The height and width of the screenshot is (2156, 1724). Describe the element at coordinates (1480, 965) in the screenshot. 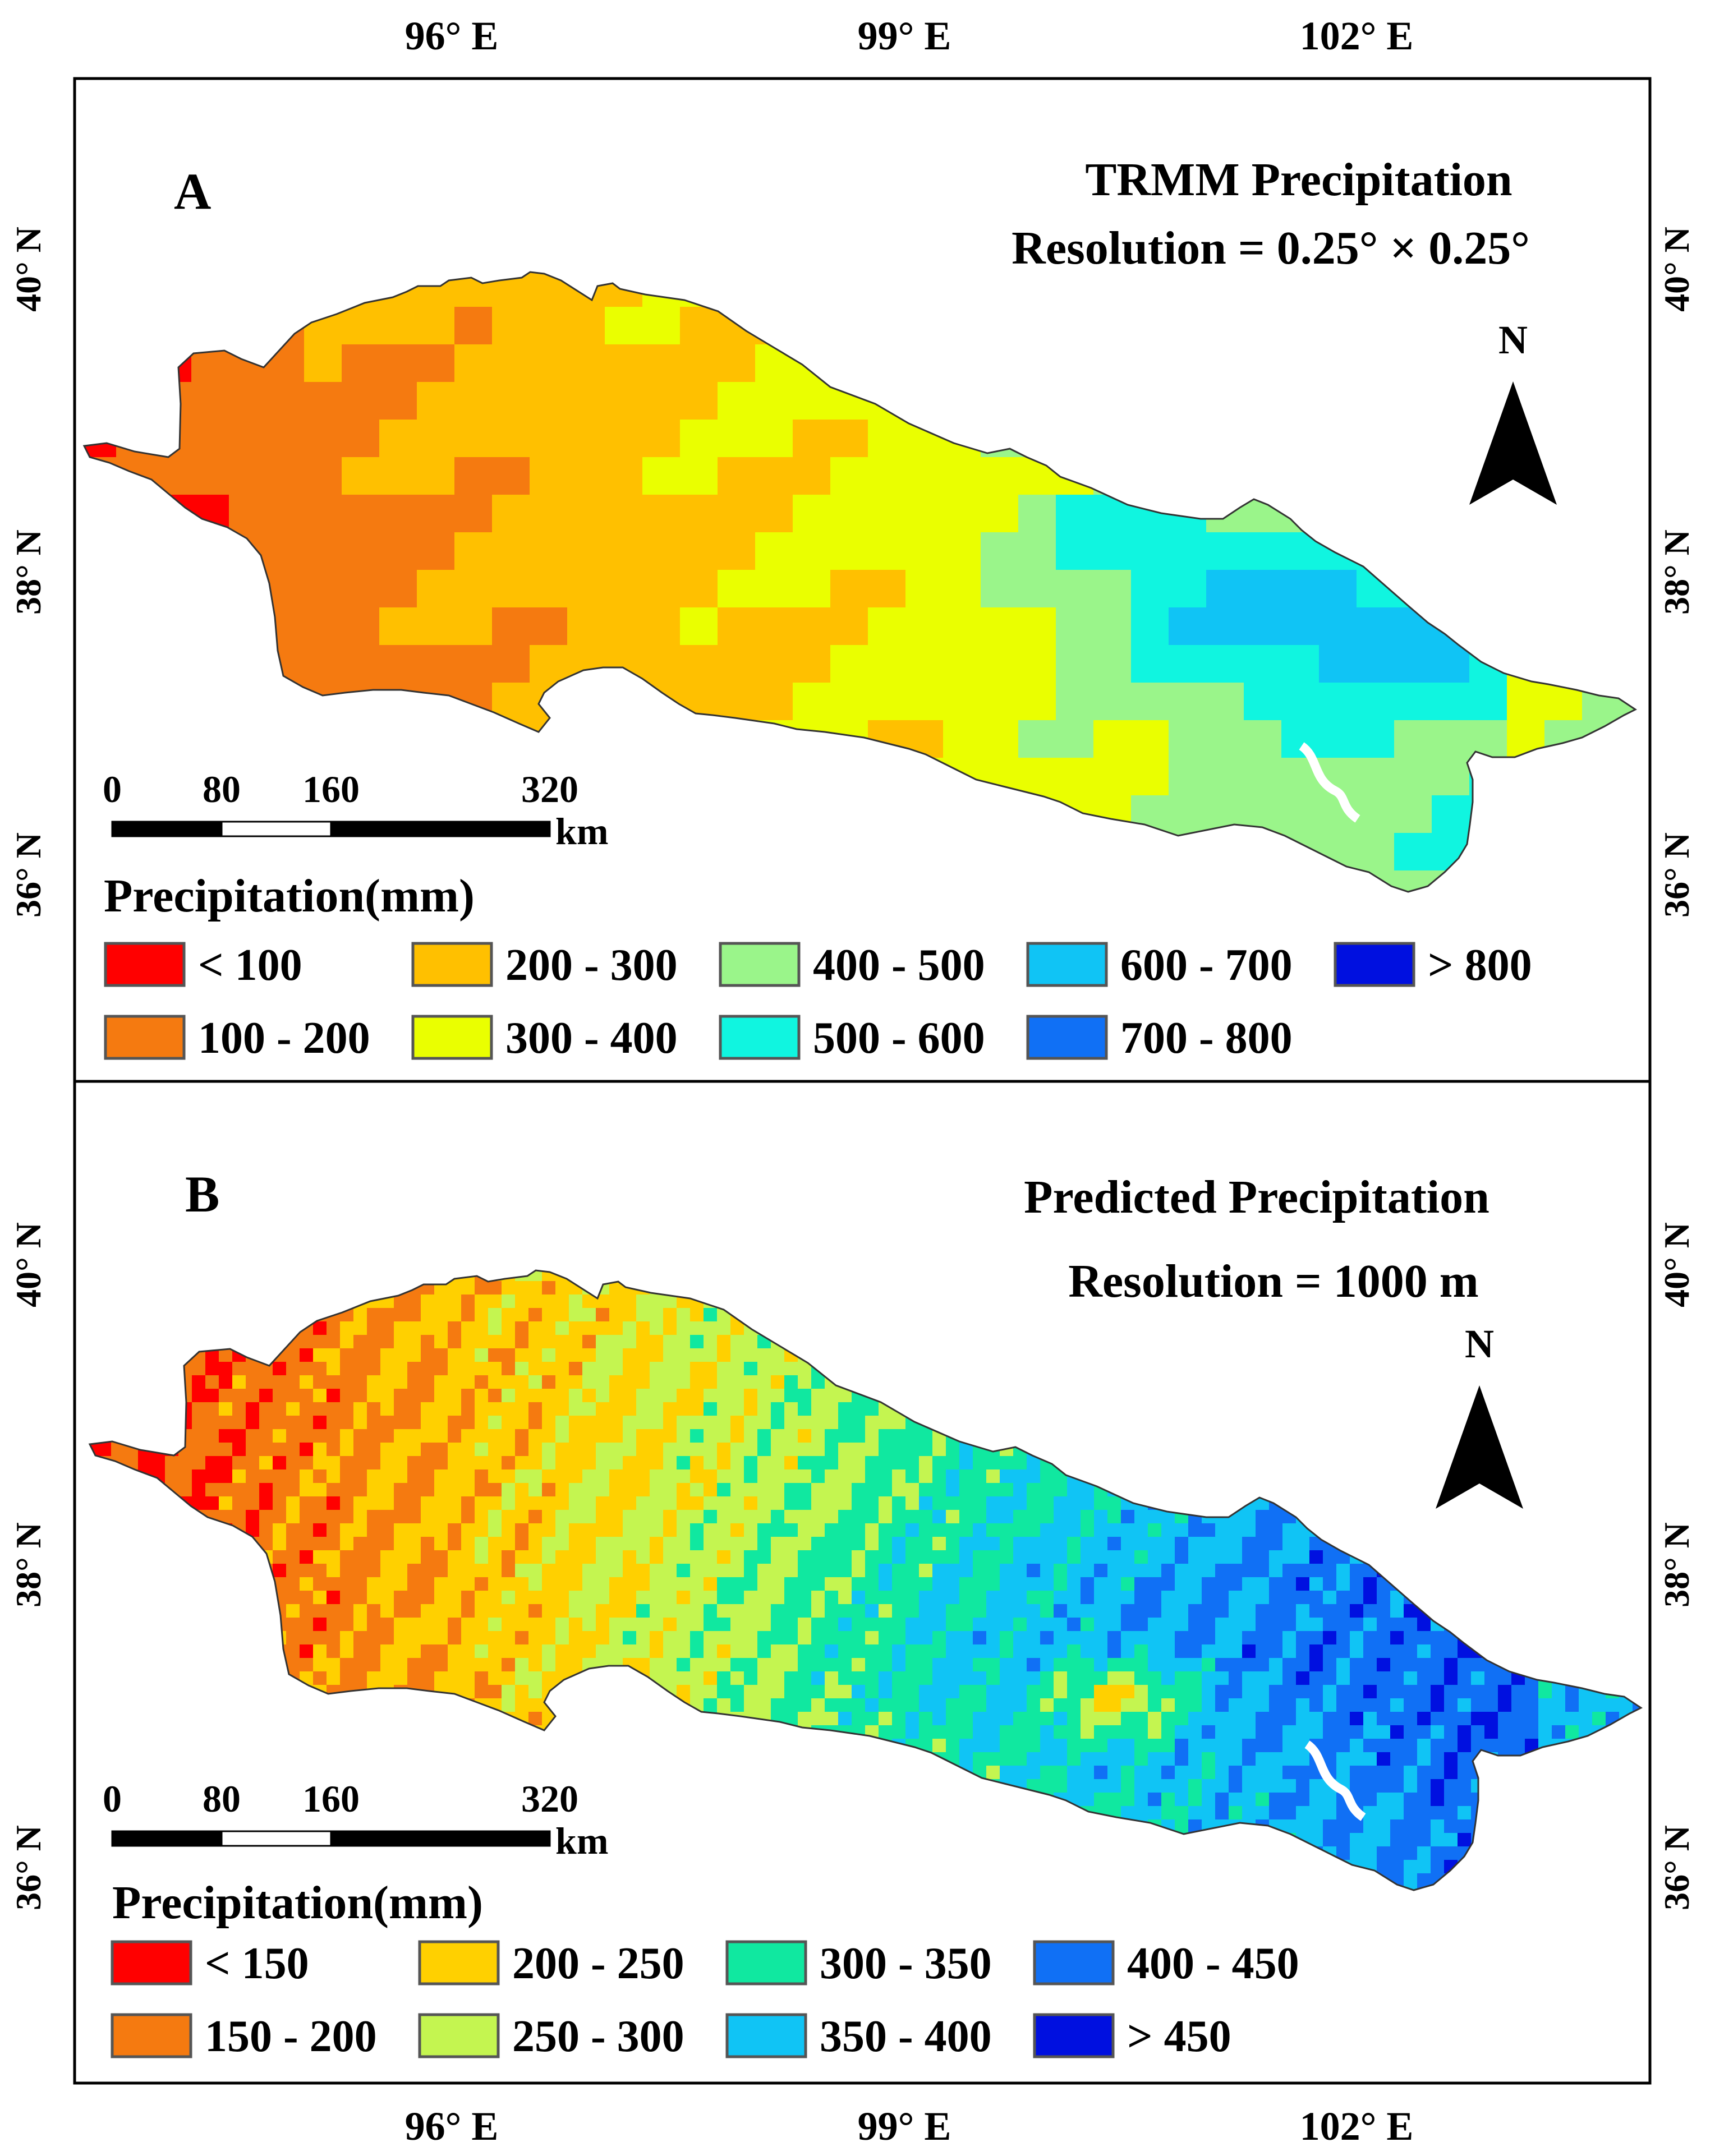

I see `legend-label: > 800` at that location.